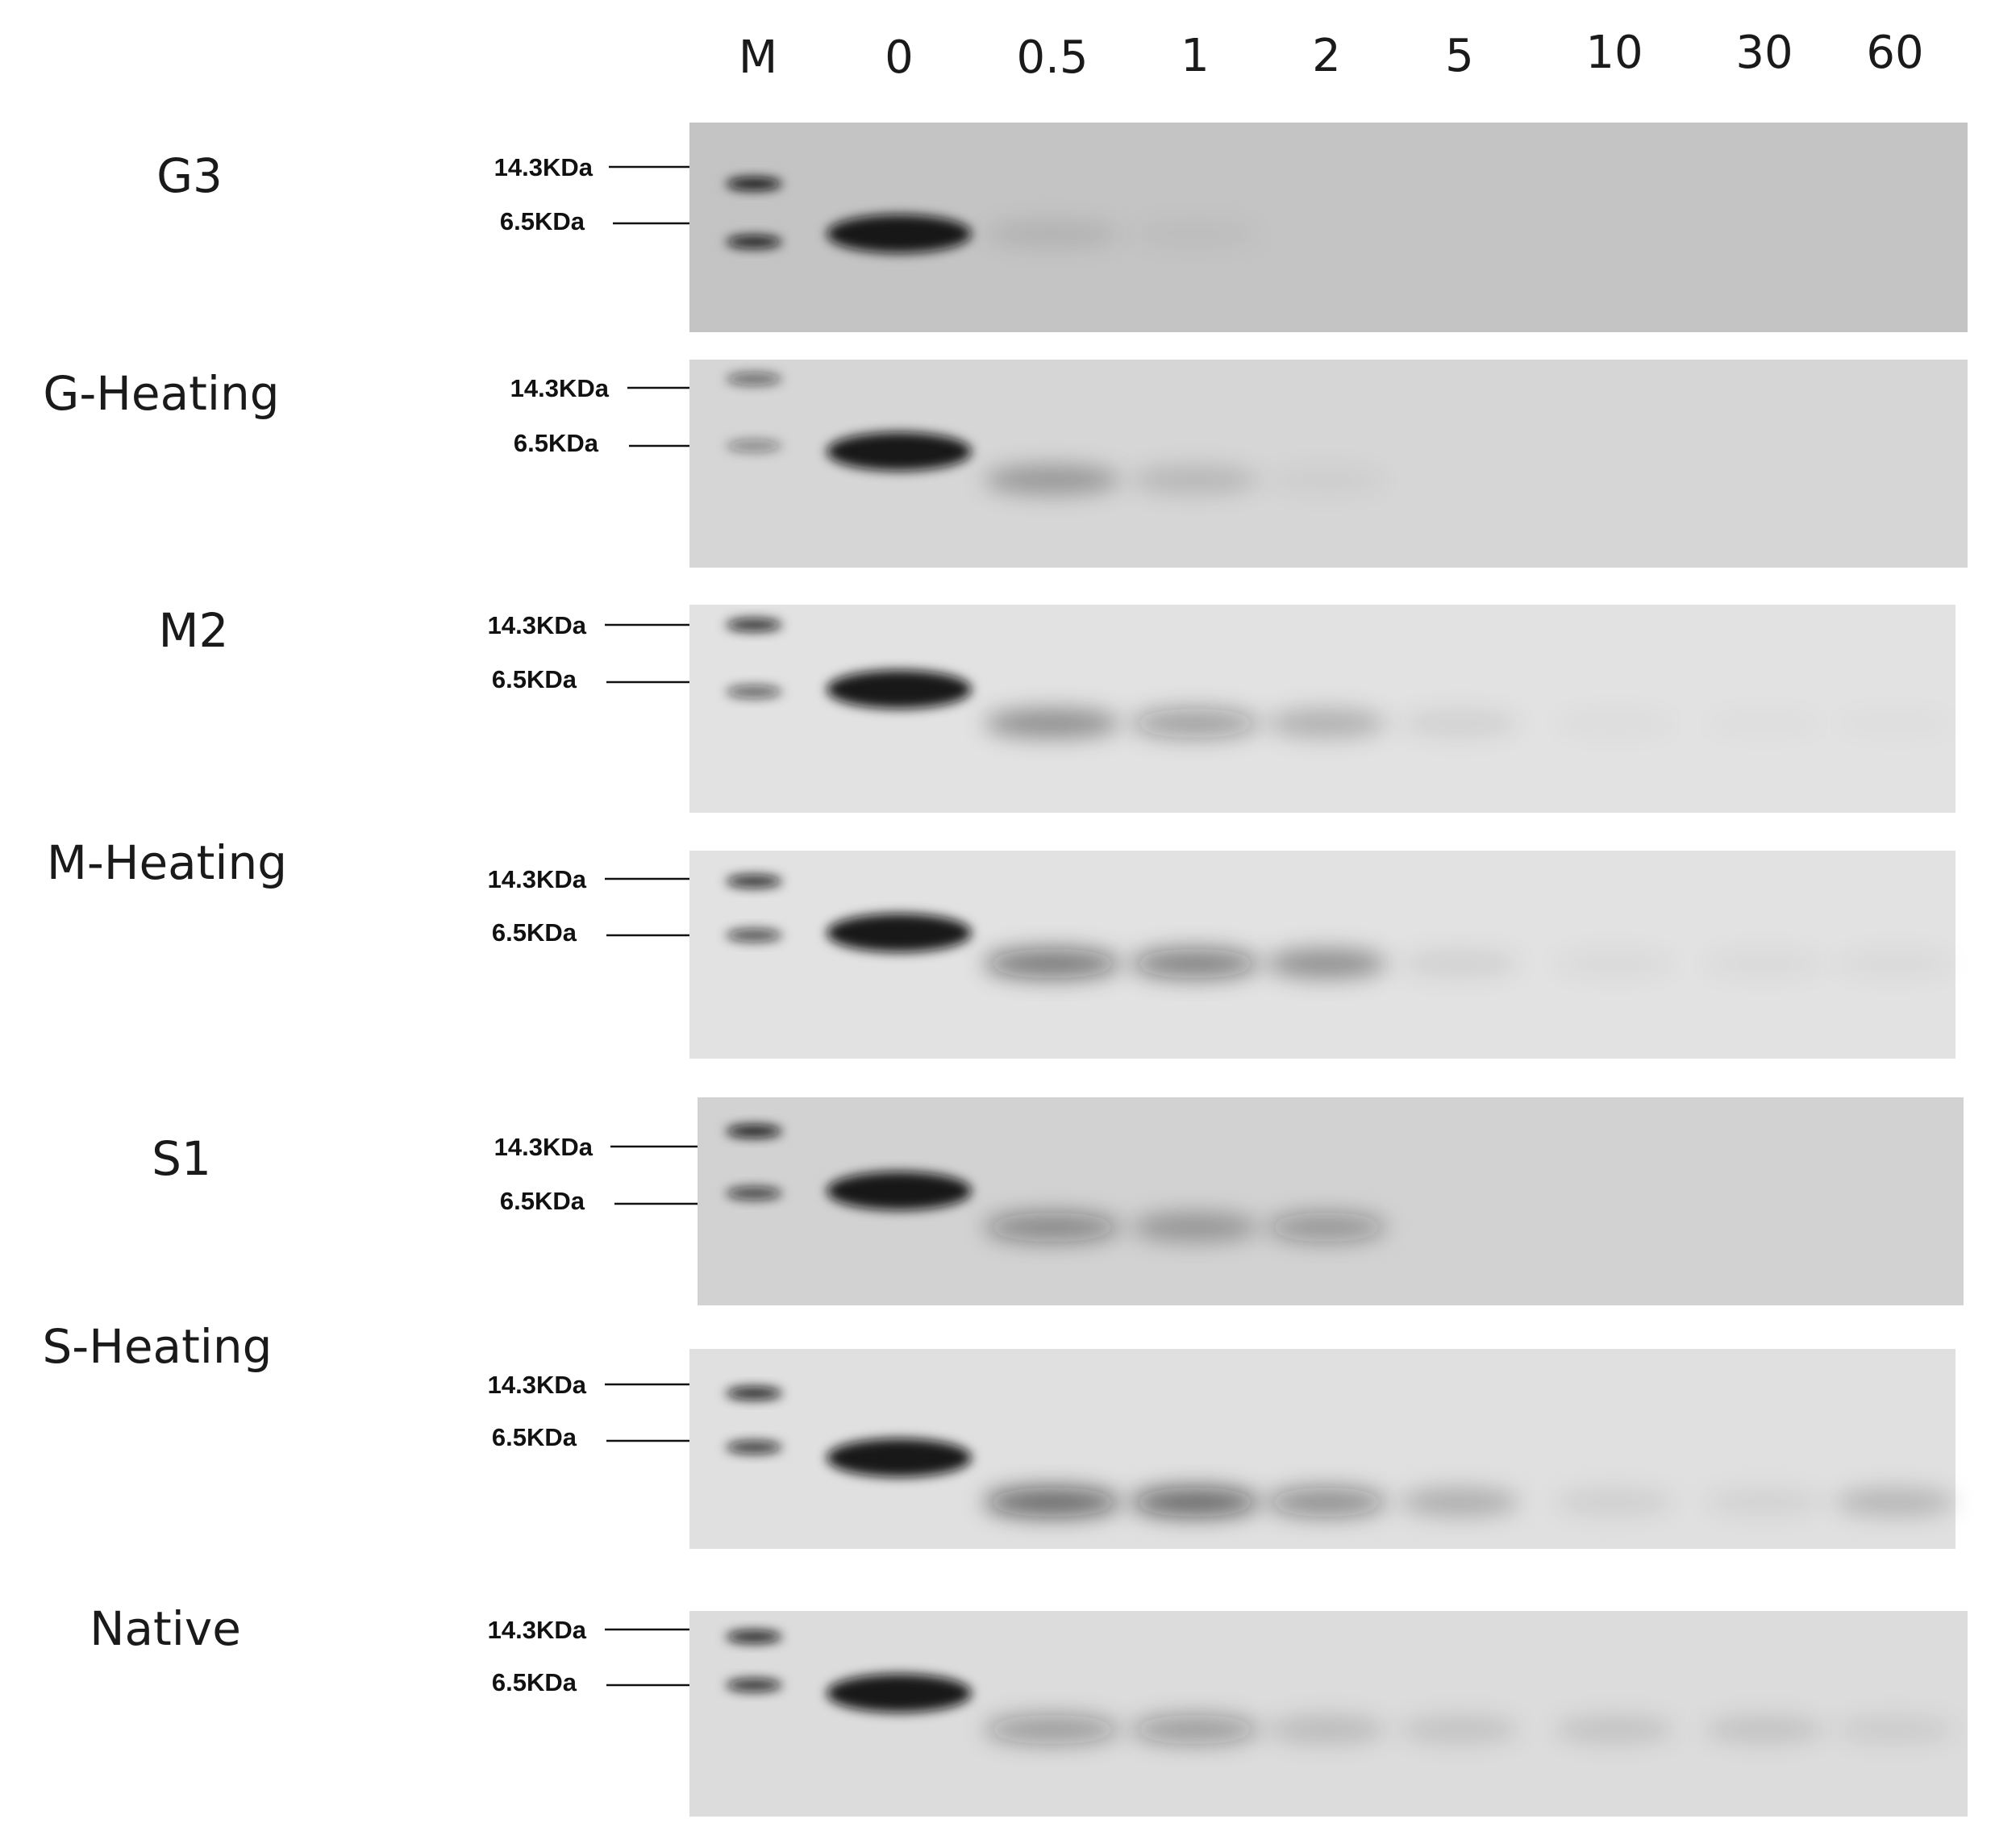 The width and height of the screenshot is (1995, 1848). I want to click on panel-title: M2, so click(194, 630).